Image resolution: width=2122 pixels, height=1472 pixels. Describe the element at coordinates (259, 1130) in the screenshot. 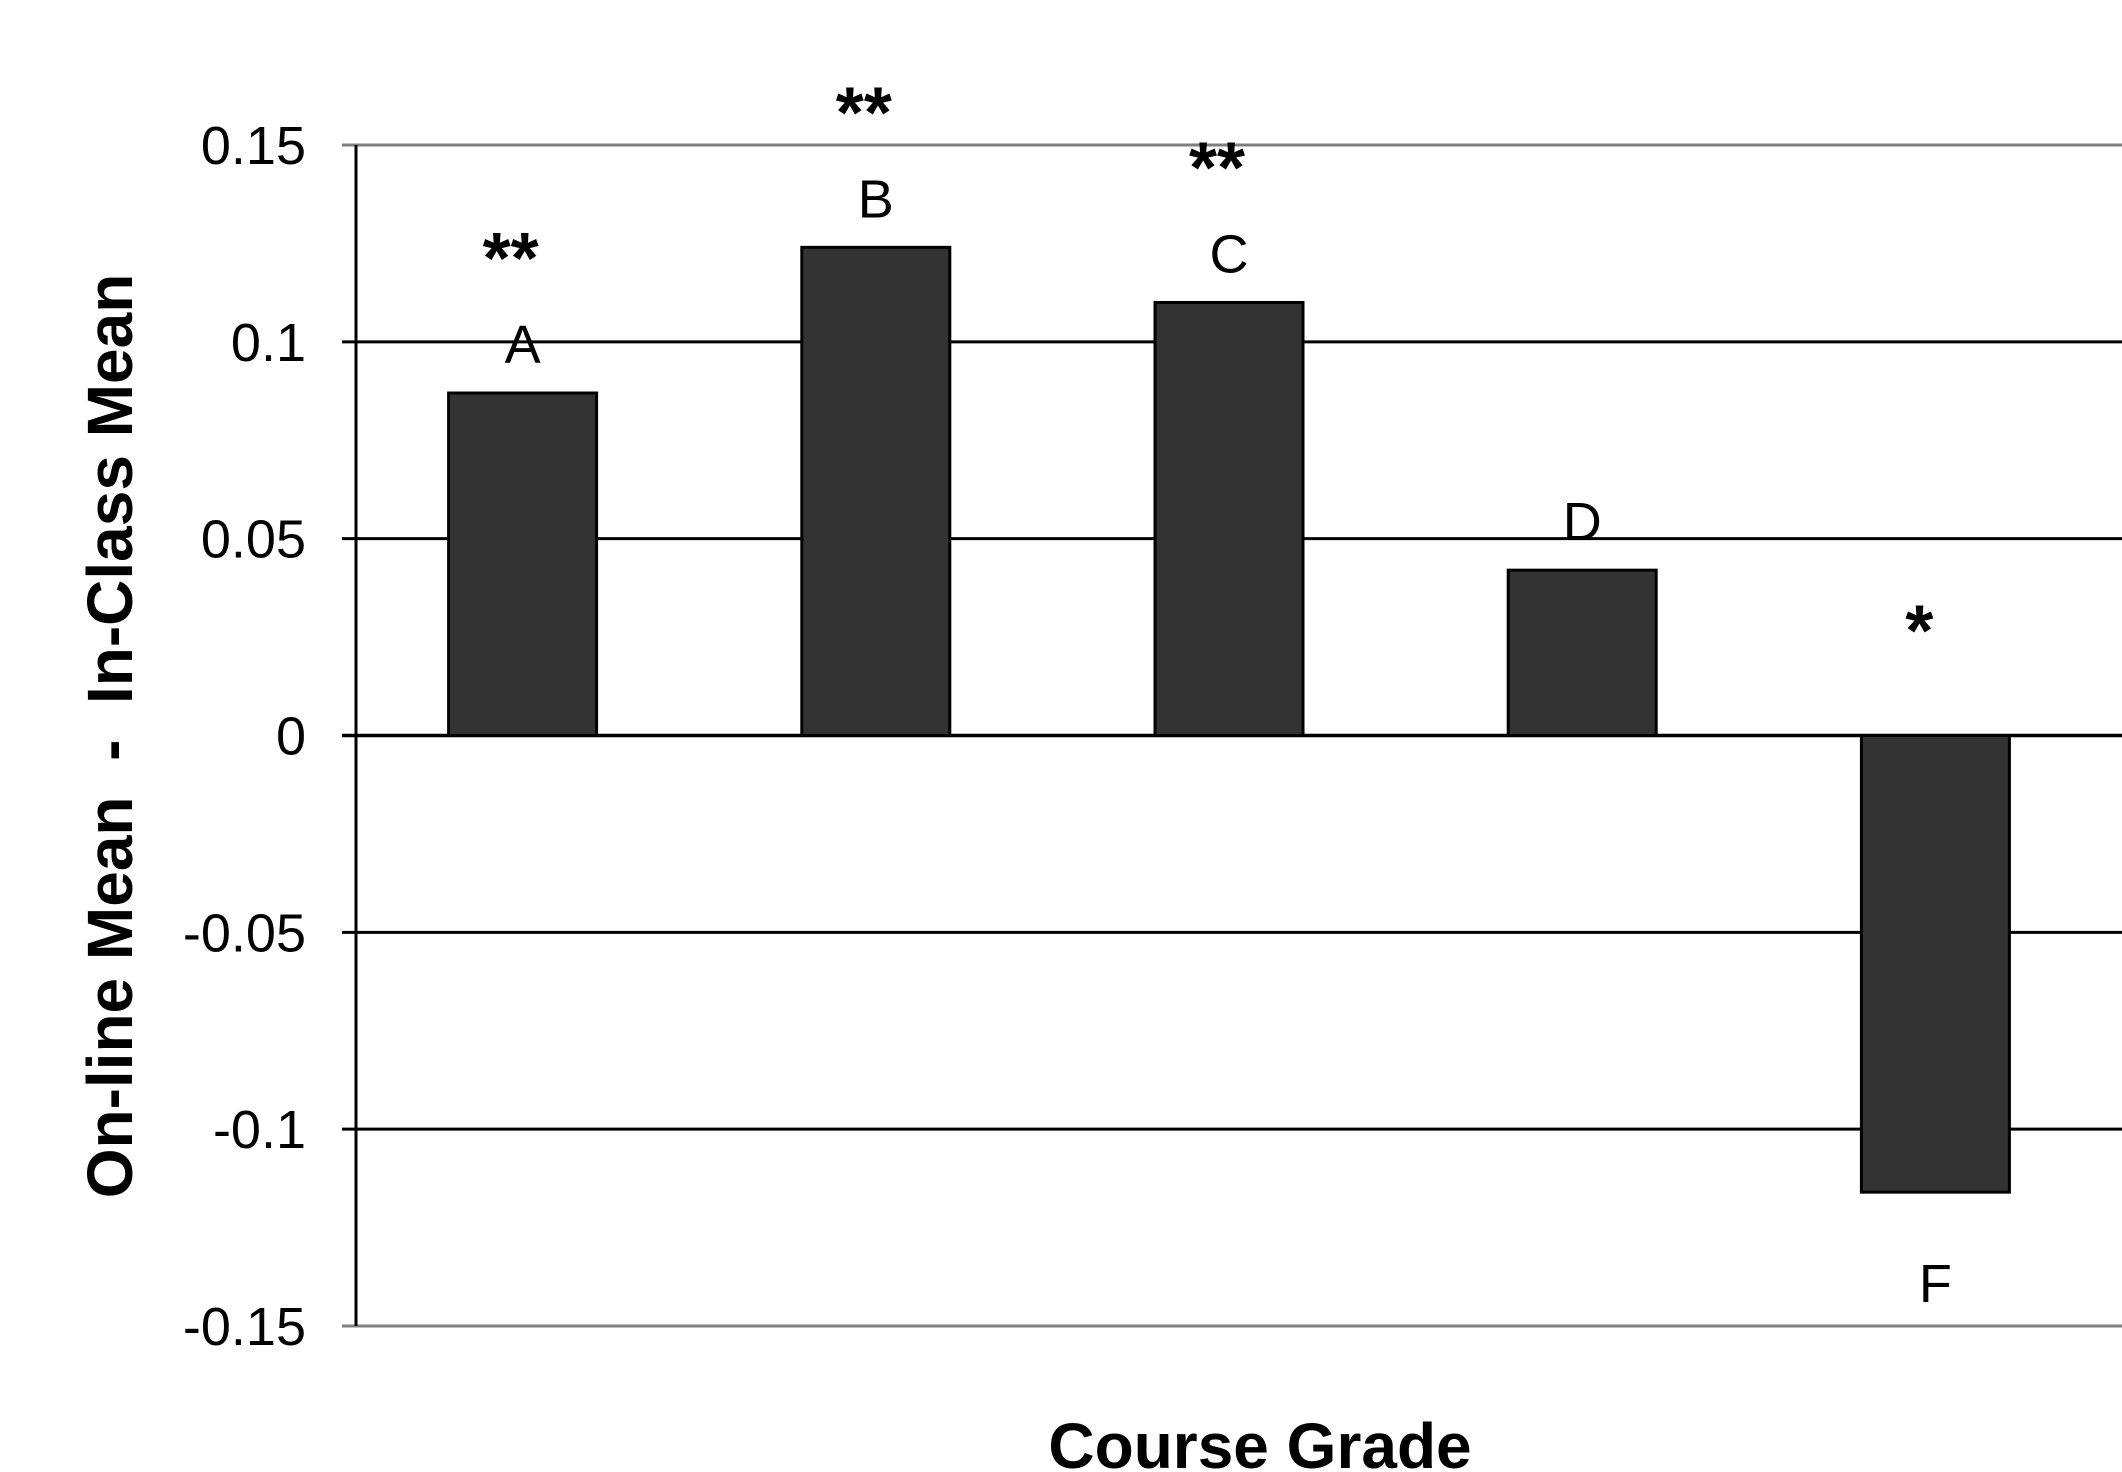

I see `y-tick-label: -0.1` at that location.